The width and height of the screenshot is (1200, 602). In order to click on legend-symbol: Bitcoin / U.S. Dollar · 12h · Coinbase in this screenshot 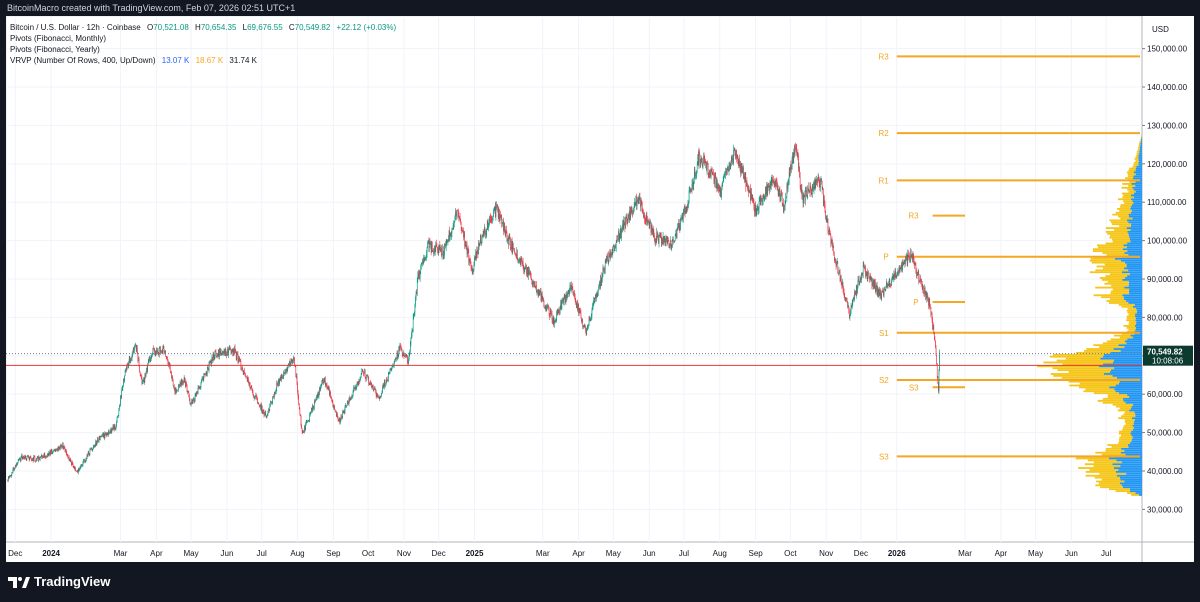, I will do `click(75, 27)`.